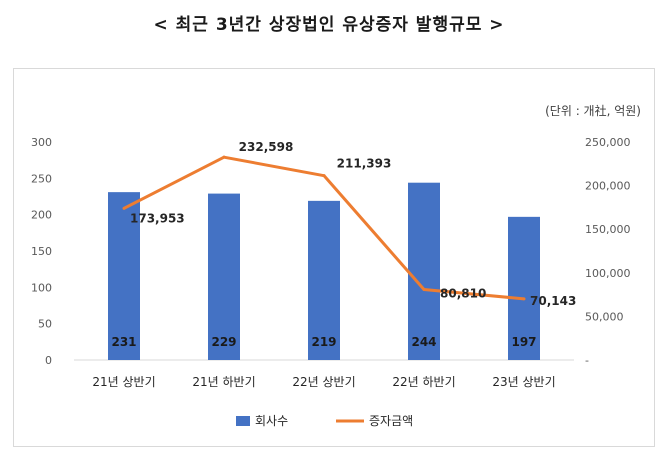  What do you see at coordinates (41, 251) in the screenshot?
I see `y-left-tick-label: 150` at bounding box center [41, 251].